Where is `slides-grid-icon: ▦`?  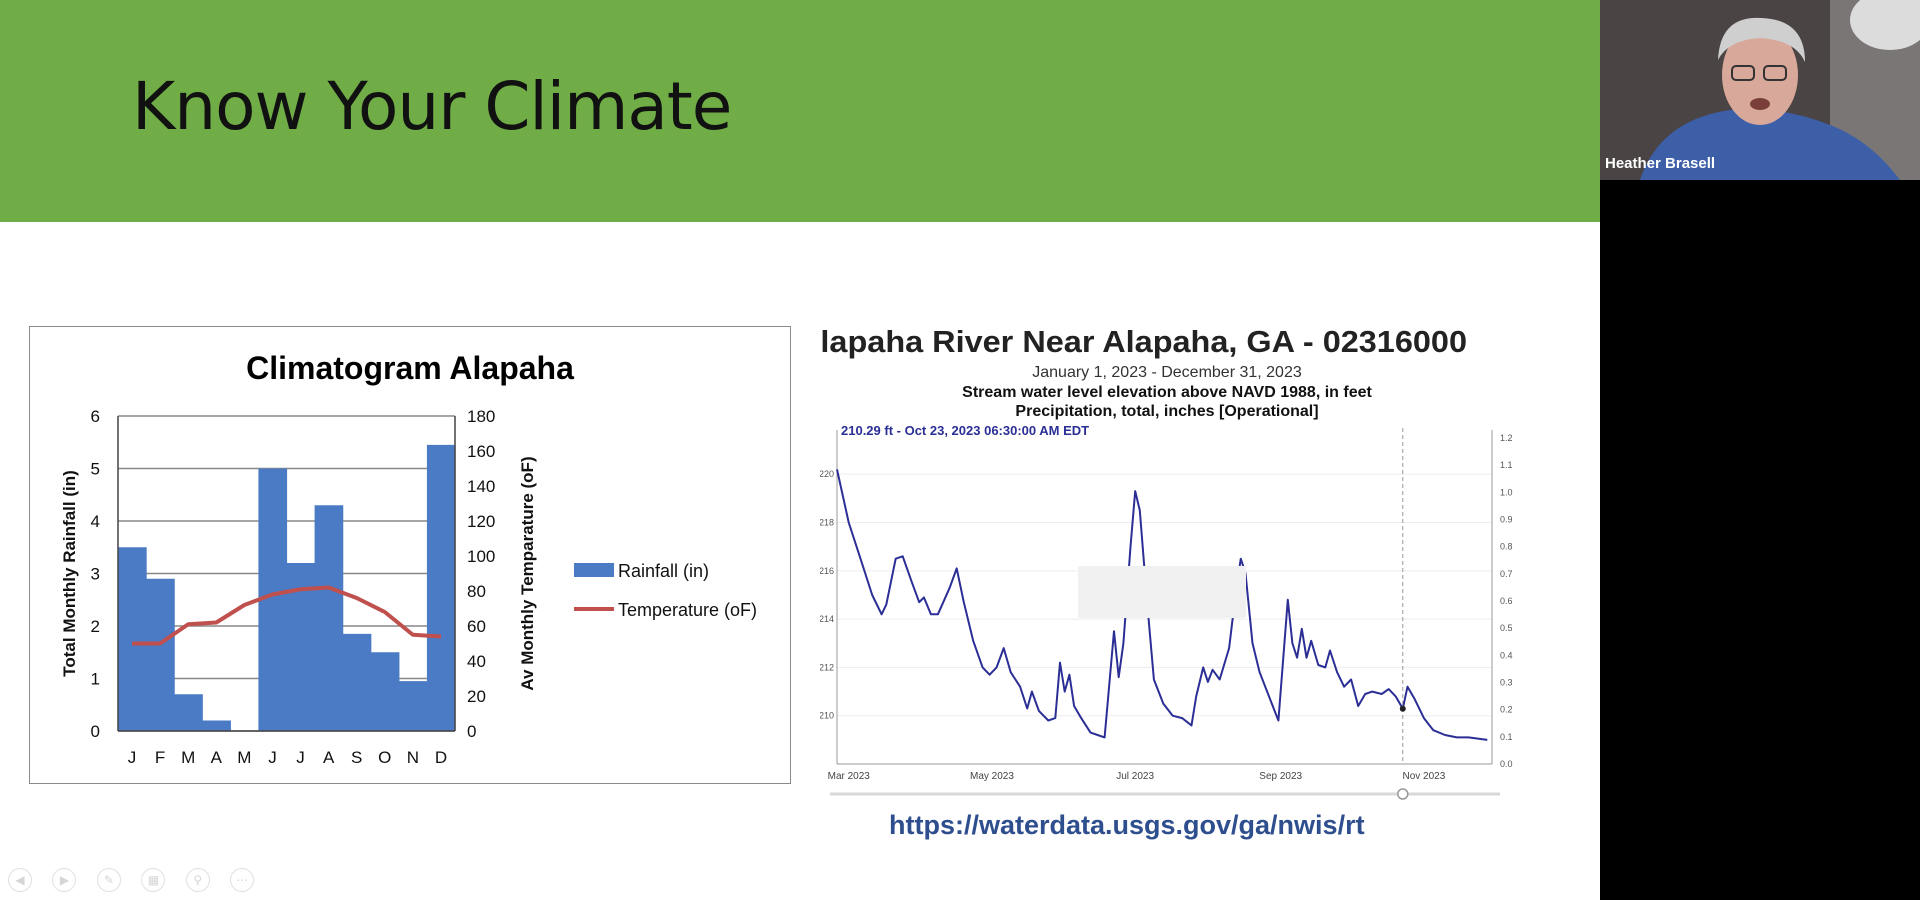 slides-grid-icon: ▦ is located at coordinates (153, 880).